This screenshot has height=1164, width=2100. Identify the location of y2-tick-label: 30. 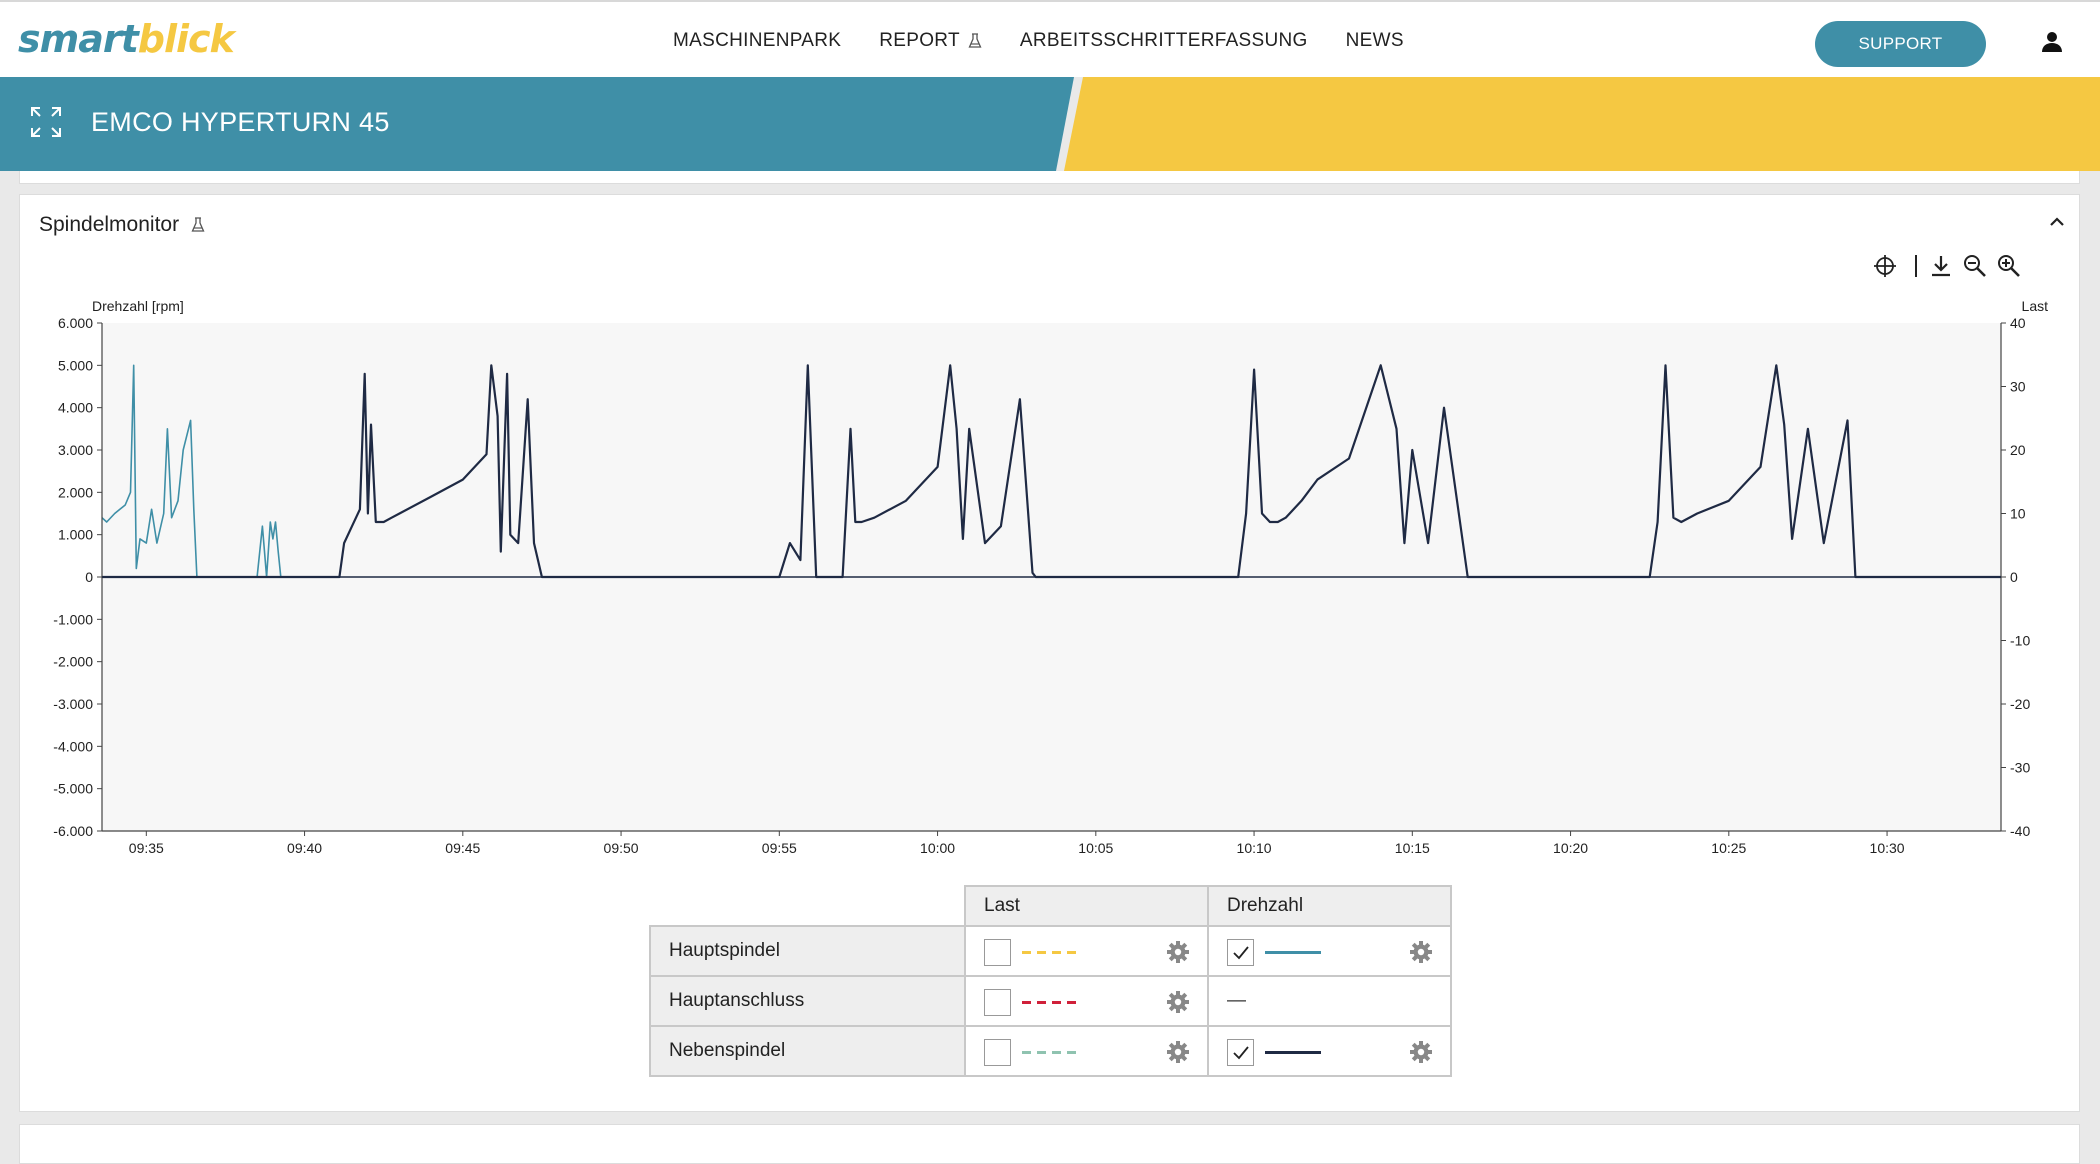
(2018, 387).